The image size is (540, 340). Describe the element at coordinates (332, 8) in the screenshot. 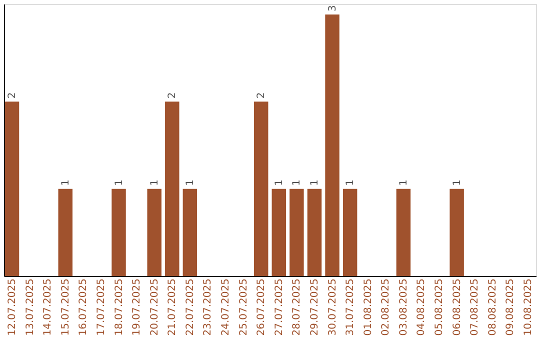

I see `data-label: 3` at that location.